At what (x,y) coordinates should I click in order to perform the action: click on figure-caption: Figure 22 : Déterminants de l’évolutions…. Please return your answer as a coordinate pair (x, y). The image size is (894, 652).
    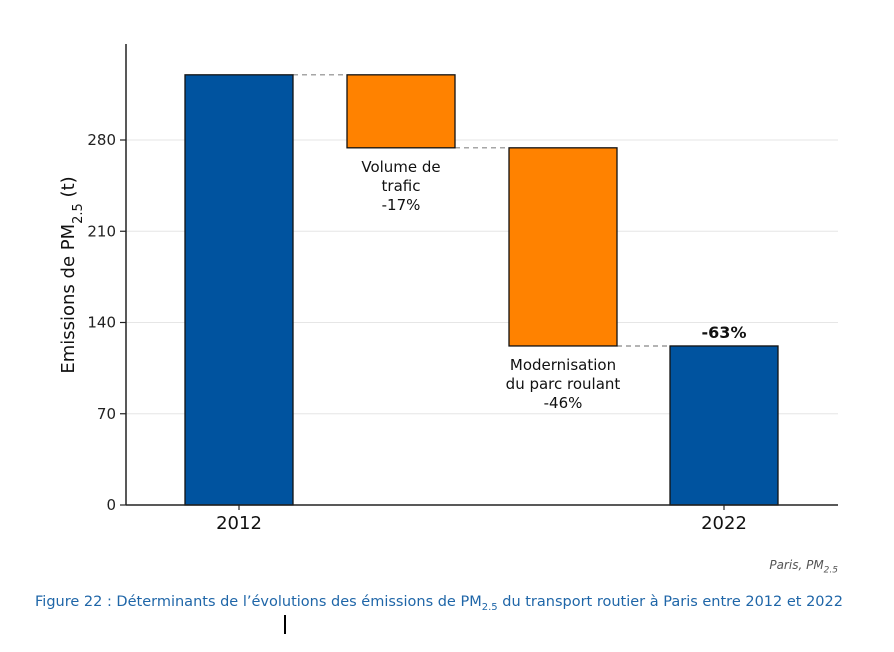
    Looking at the image, I should click on (439, 603).